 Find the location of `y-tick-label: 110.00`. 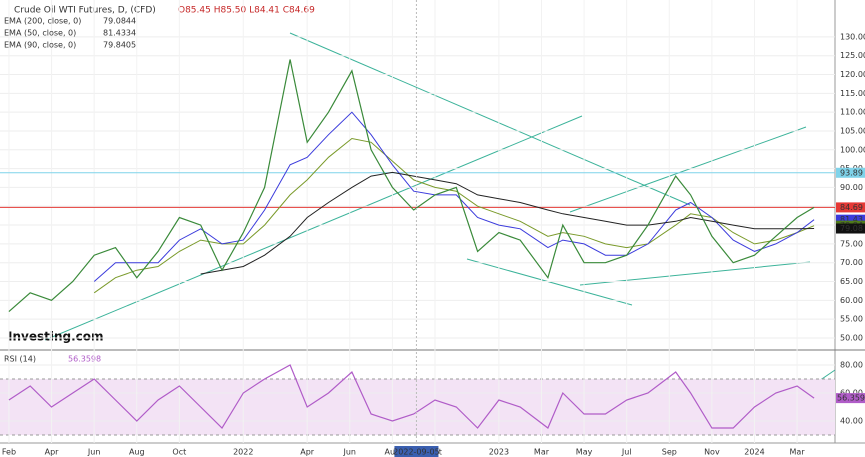

y-tick-label: 110.00 is located at coordinates (852, 112).